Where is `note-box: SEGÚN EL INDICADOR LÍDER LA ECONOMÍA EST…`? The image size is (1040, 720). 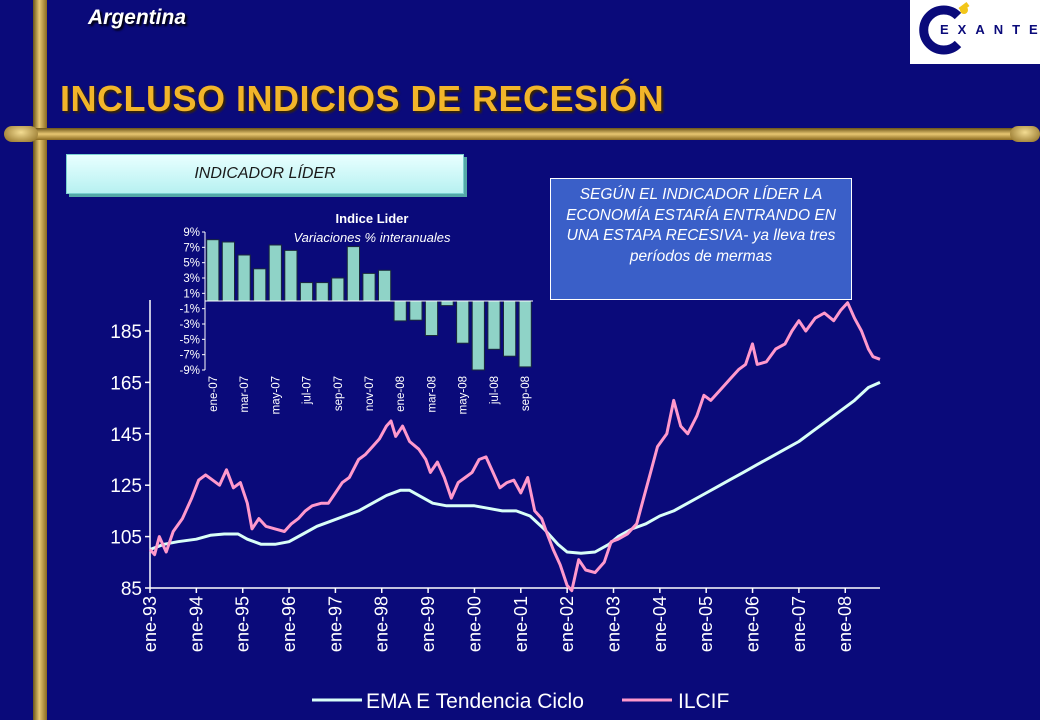
note-box: SEGÚN EL INDICADOR LÍDER LA ECONOMÍA EST… is located at coordinates (701, 239).